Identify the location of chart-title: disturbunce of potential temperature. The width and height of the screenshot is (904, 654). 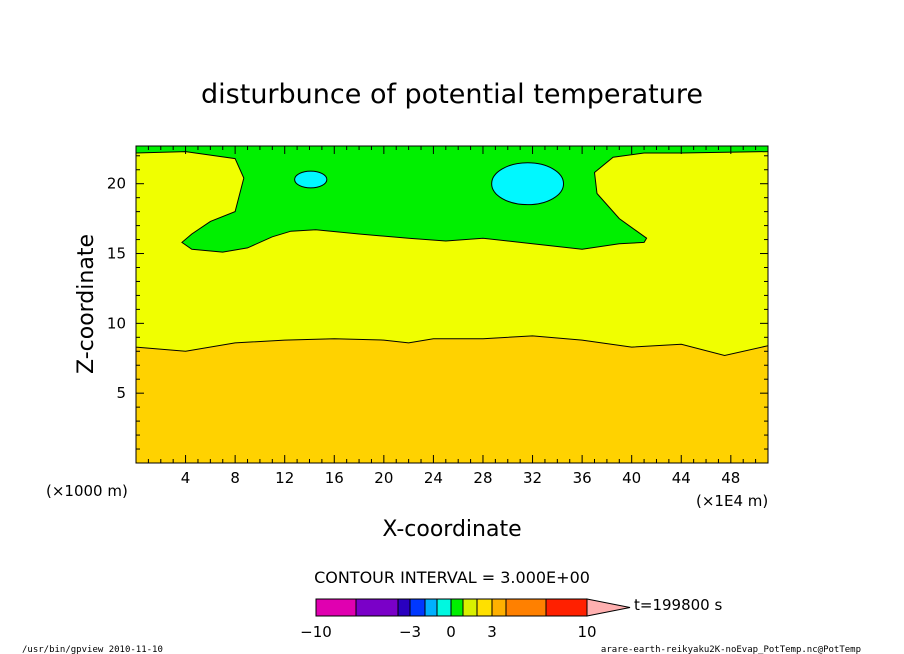
(452, 94).